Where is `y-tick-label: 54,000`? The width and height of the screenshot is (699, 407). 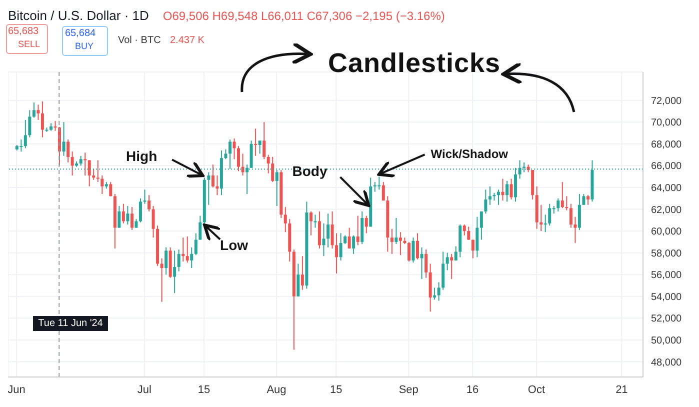 y-tick-label: 54,000 is located at coordinates (666, 297).